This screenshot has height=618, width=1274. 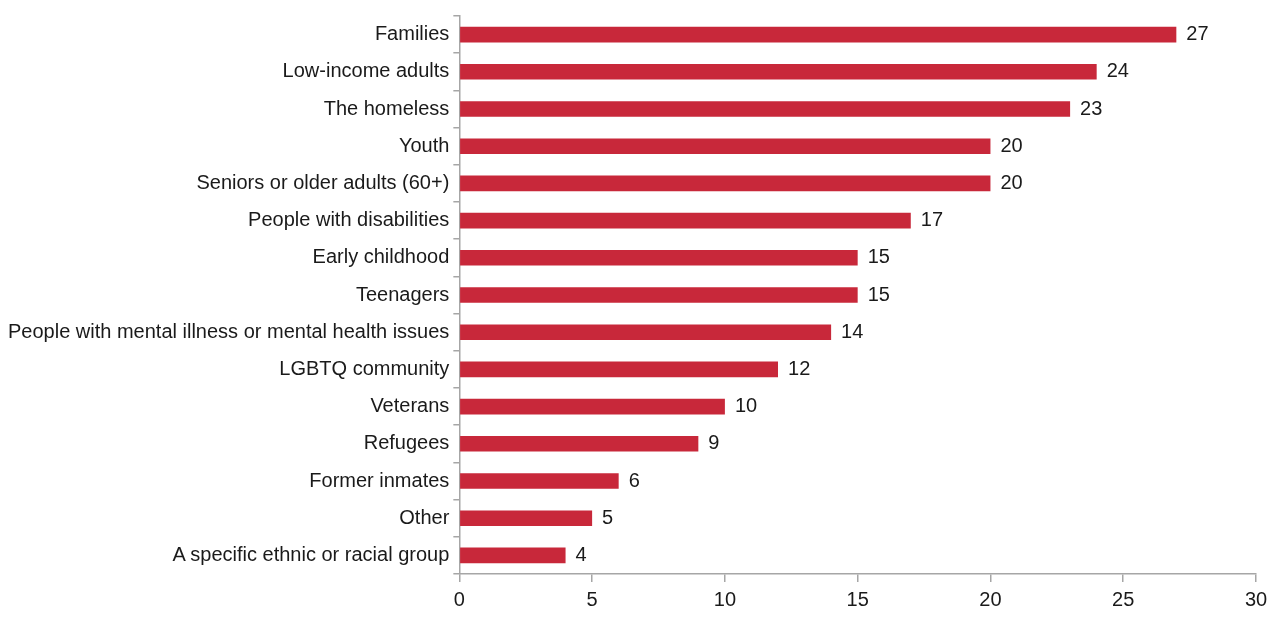 What do you see at coordinates (412, 33) in the screenshot?
I see `y-tick-label: Families` at bounding box center [412, 33].